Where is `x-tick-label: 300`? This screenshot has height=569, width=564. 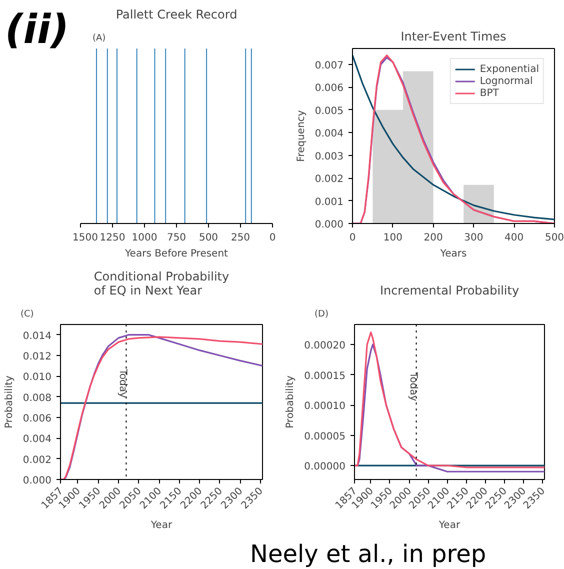 x-tick-label: 300 is located at coordinates (474, 238).